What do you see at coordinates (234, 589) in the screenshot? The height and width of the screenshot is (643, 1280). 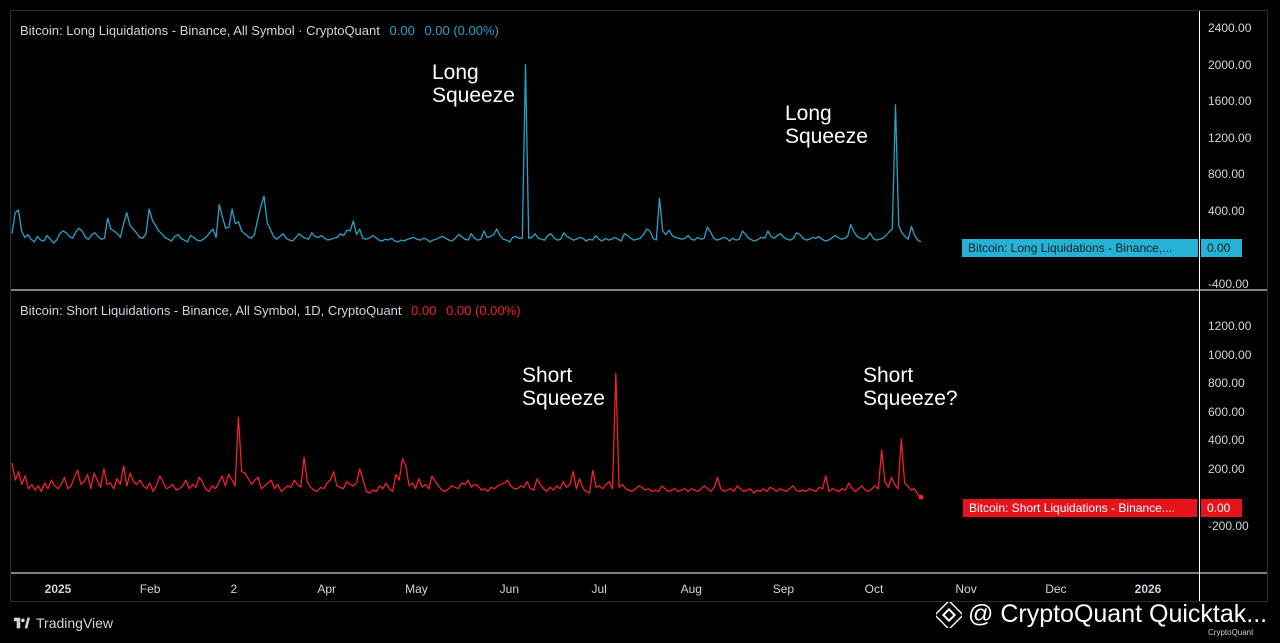 I see `x-tick-label: 2` at bounding box center [234, 589].